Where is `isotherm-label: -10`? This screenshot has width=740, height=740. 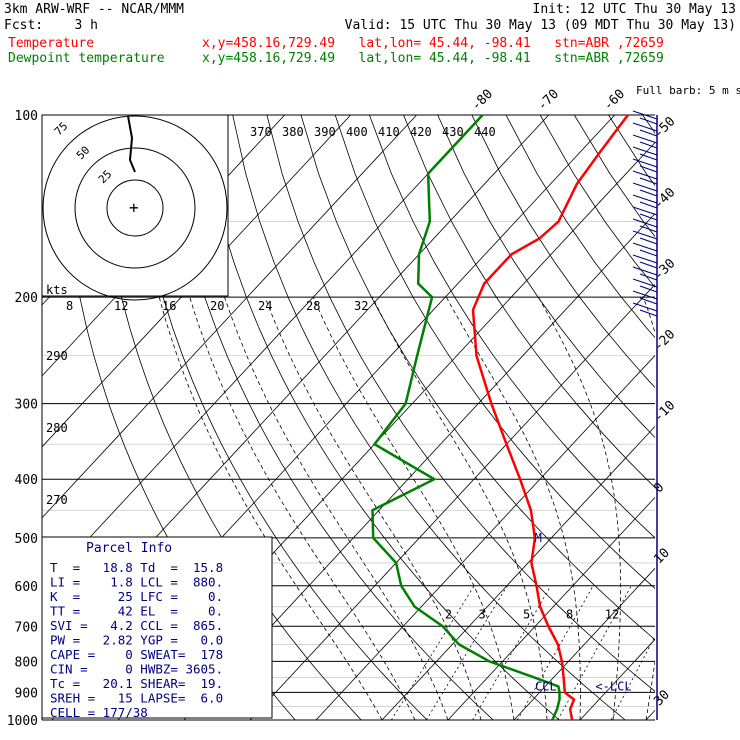
isotherm-label: -10 is located at coordinates (664, 411).